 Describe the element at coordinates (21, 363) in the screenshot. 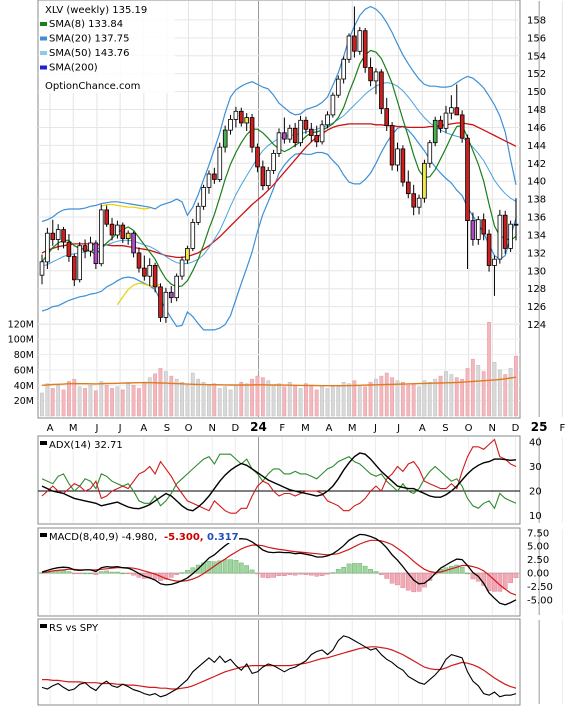

I see `volume-y-ticks: 20M 40M 60M 80M 100M 120M` at that location.